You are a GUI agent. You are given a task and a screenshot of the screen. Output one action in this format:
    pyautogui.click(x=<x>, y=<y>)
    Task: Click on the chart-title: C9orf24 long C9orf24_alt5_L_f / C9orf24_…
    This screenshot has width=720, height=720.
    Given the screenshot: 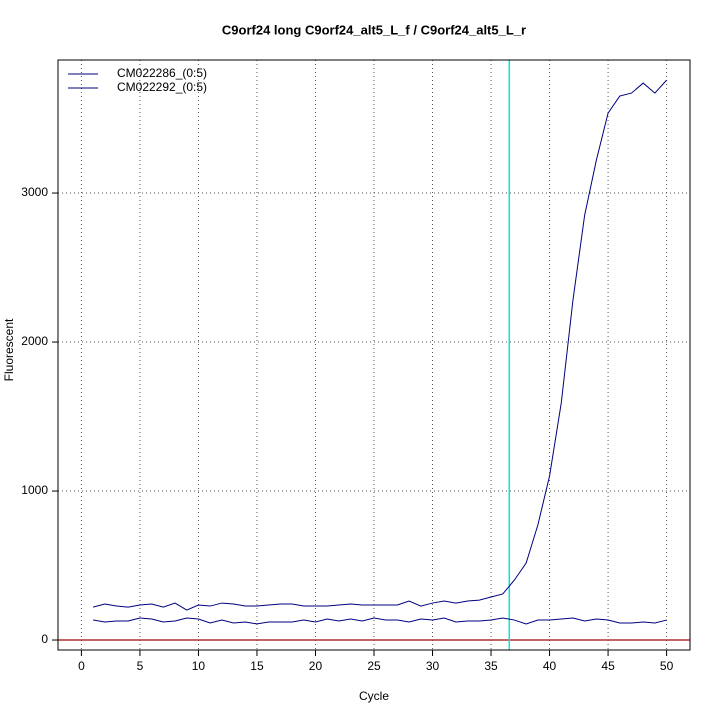 What is the action you would take?
    pyautogui.click(x=374, y=29)
    